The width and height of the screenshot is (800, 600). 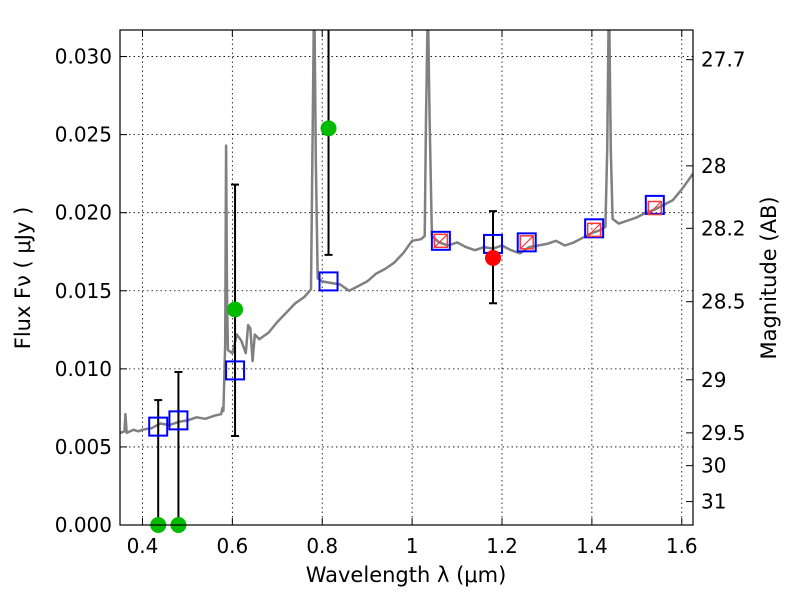 I want to click on y2-tick-label: 28, so click(x=713, y=166).